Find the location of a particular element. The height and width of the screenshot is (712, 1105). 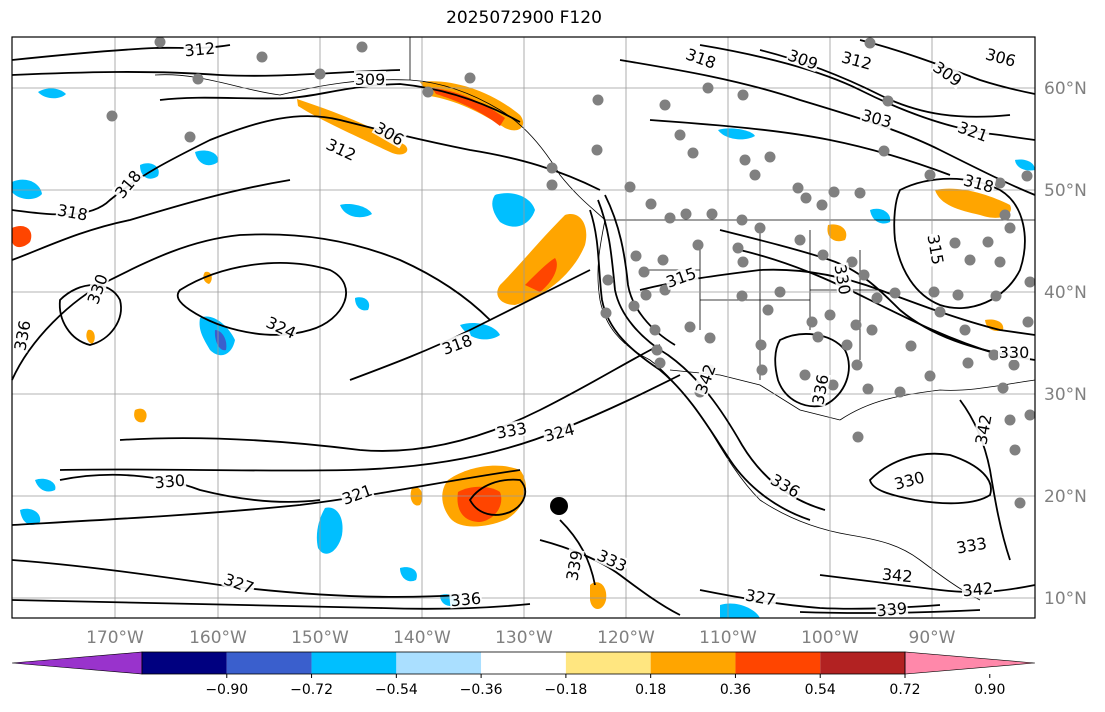

contour-label-group: 333 is located at coordinates (971, 546).